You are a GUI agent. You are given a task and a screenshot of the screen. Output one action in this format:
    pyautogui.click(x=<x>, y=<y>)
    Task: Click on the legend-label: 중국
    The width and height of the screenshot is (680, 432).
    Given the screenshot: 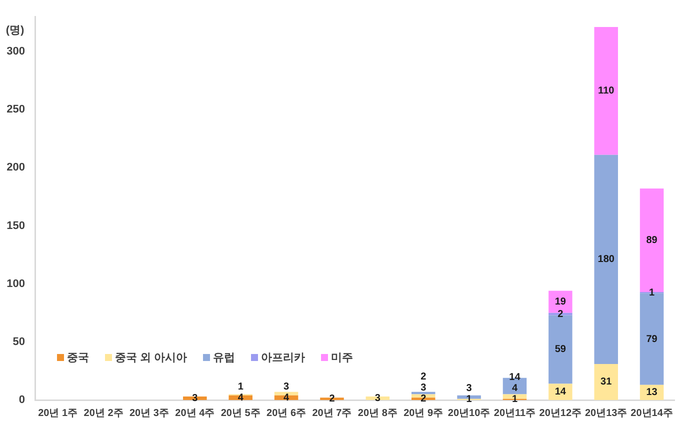 What is the action you would take?
    pyautogui.click(x=78, y=358)
    